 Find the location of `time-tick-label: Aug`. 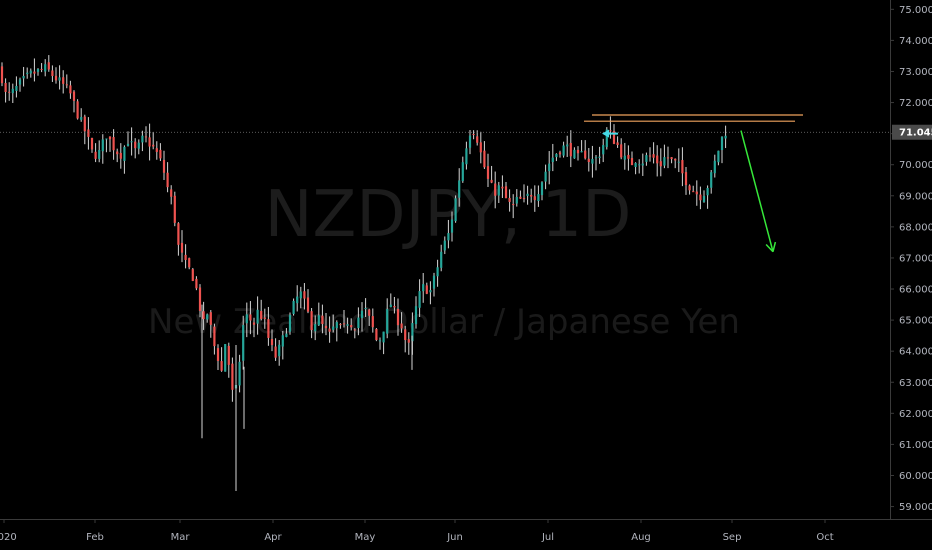

time-tick-label: Aug is located at coordinates (641, 537).